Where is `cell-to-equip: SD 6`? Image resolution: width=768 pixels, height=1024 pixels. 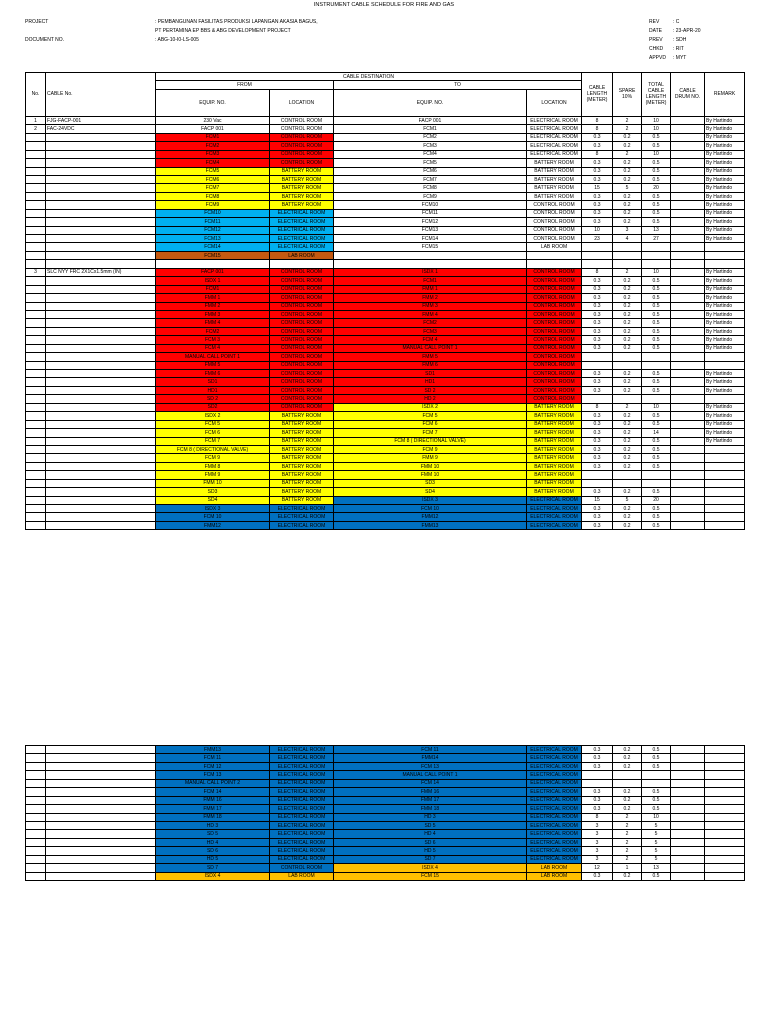 cell-to-equip: SD 6 is located at coordinates (430, 842).